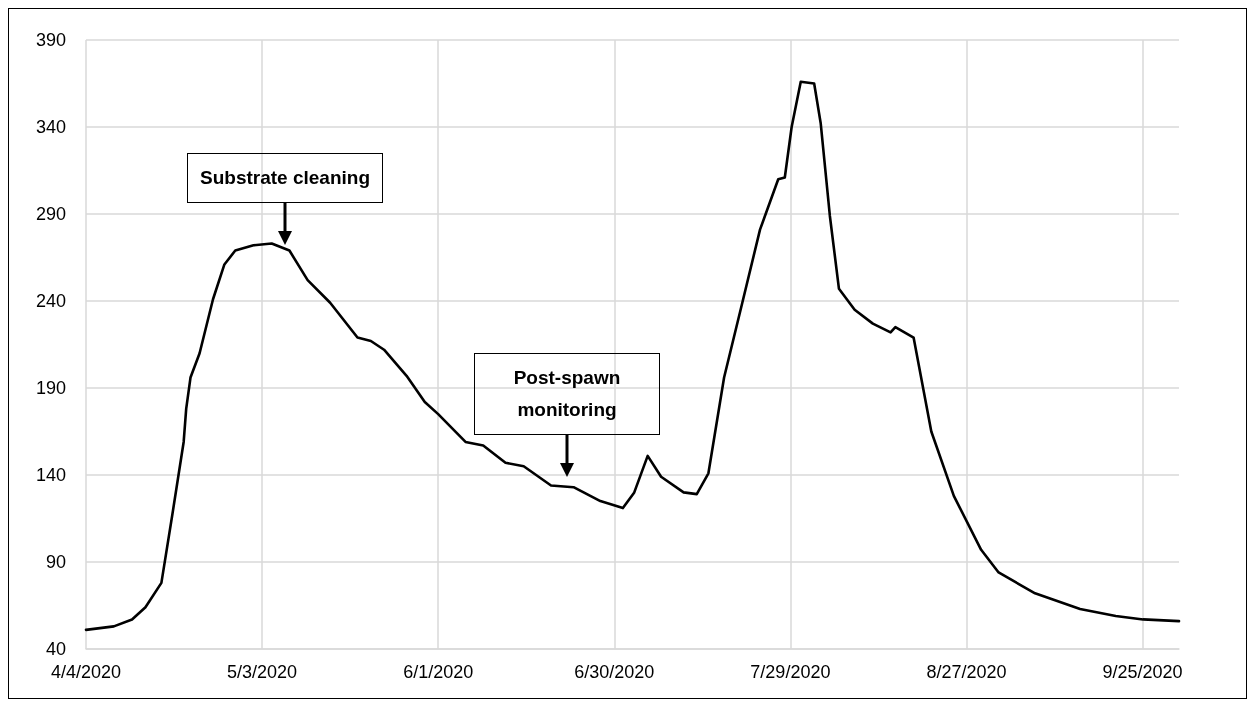 This screenshot has width=1255, height=707. Describe the element at coordinates (966, 672) in the screenshot. I see `x-tick-label: 8/27/2020` at that location.